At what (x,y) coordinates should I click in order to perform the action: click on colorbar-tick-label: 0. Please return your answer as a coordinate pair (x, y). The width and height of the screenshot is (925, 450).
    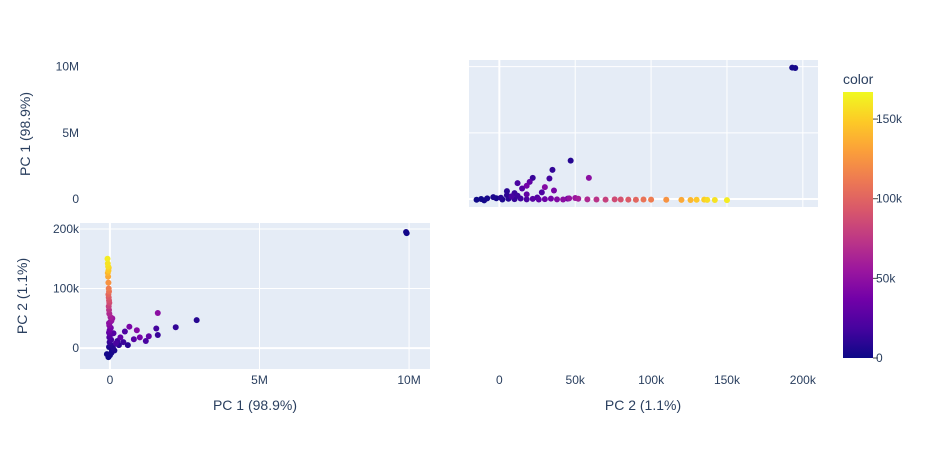
    Looking at the image, I should click on (879, 358).